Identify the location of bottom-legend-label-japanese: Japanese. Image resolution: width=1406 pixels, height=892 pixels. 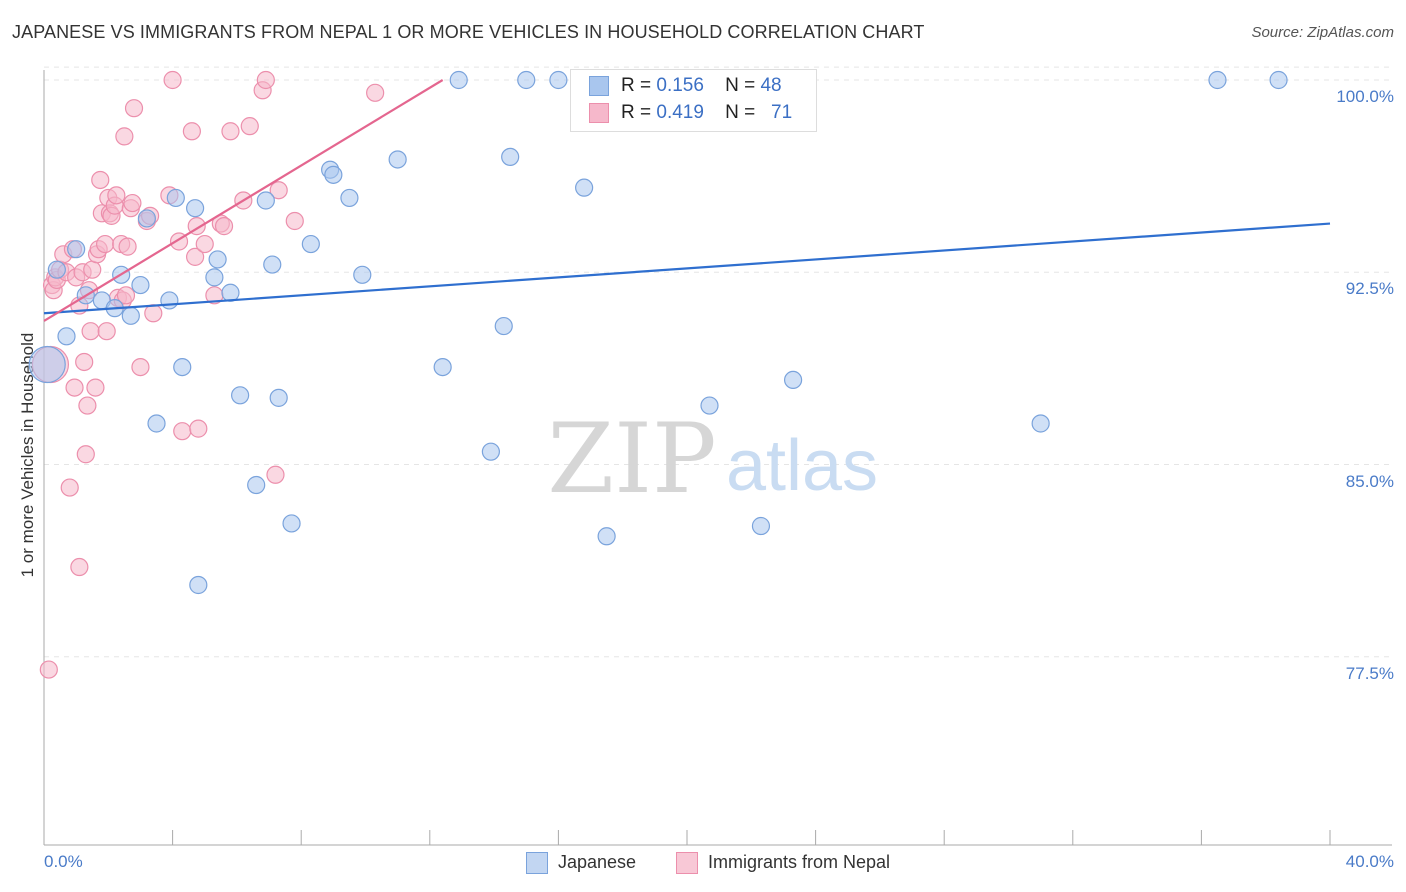
(597, 862).